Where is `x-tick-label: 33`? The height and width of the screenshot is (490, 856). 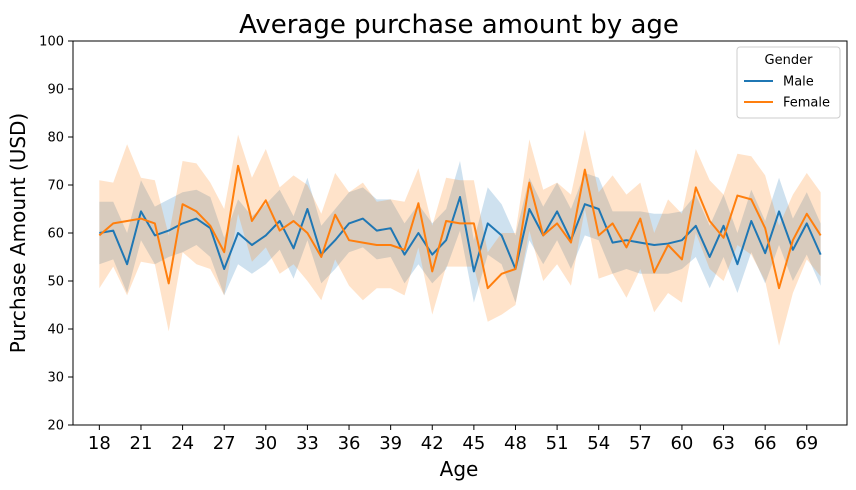
x-tick-label: 33 is located at coordinates (307, 443).